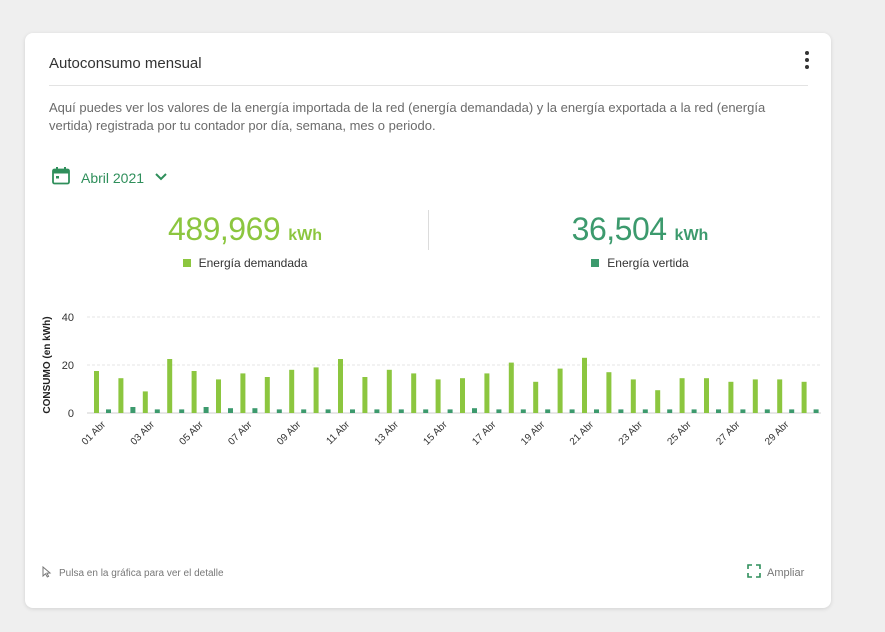  I want to click on cursor-icon, so click(47, 573).